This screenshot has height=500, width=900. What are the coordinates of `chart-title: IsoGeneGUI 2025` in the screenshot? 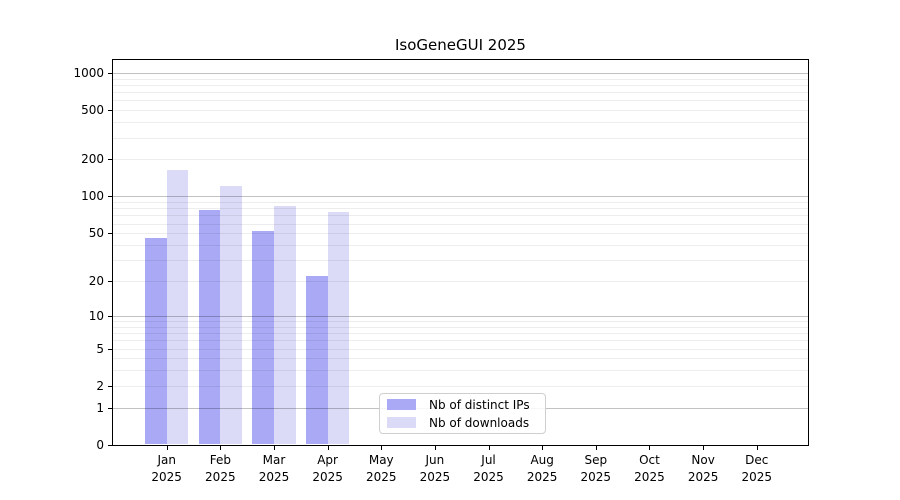 It's located at (460, 45).